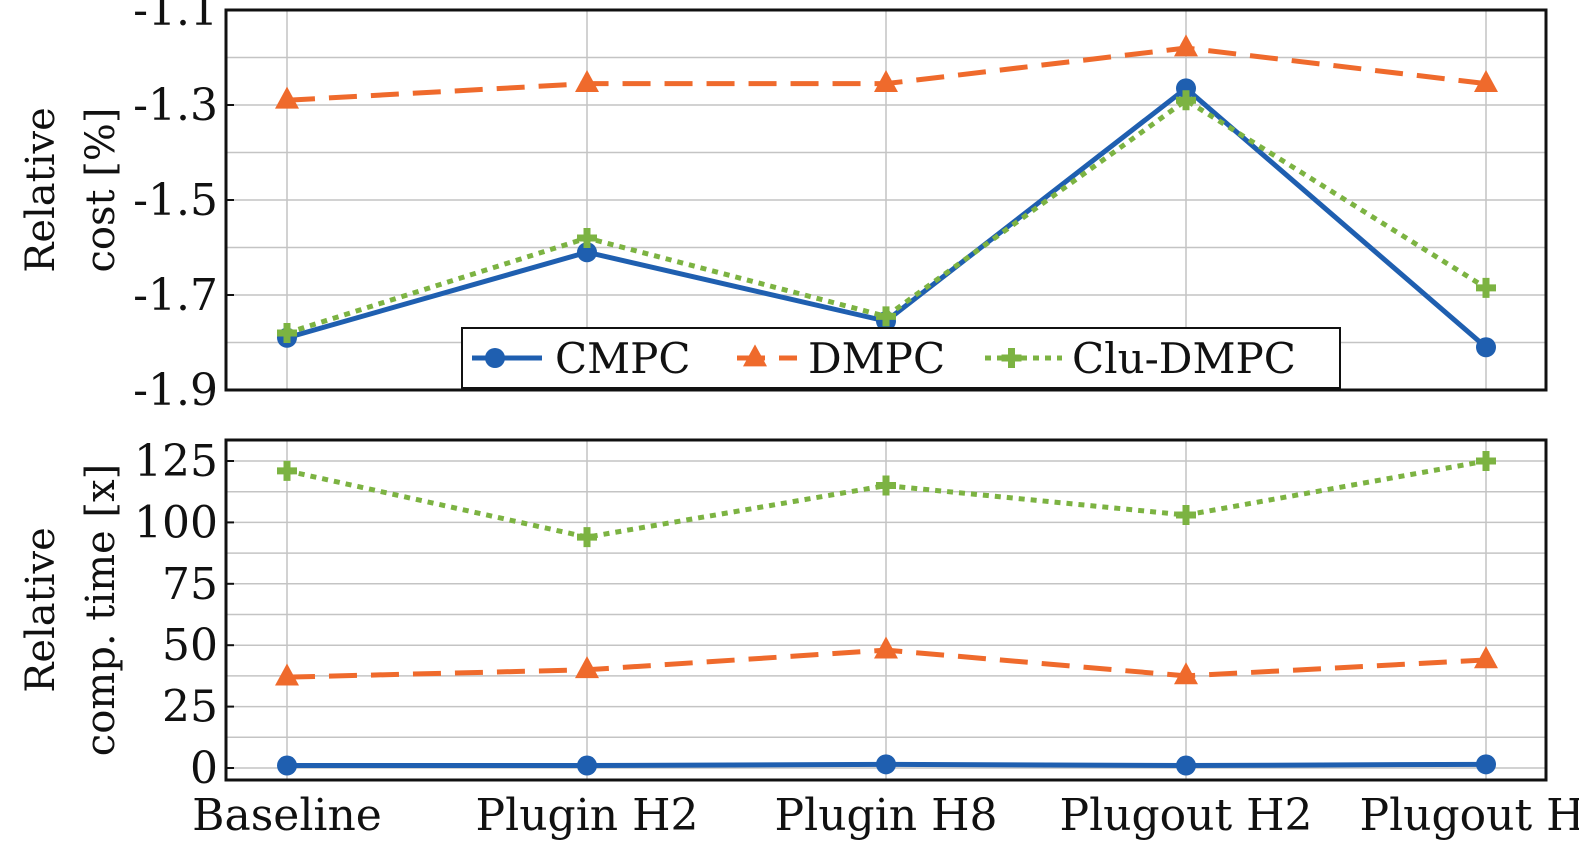 The image size is (1579, 863). What do you see at coordinates (101, 610) in the screenshot?
I see `y-axis-label: comp. time [x]` at bounding box center [101, 610].